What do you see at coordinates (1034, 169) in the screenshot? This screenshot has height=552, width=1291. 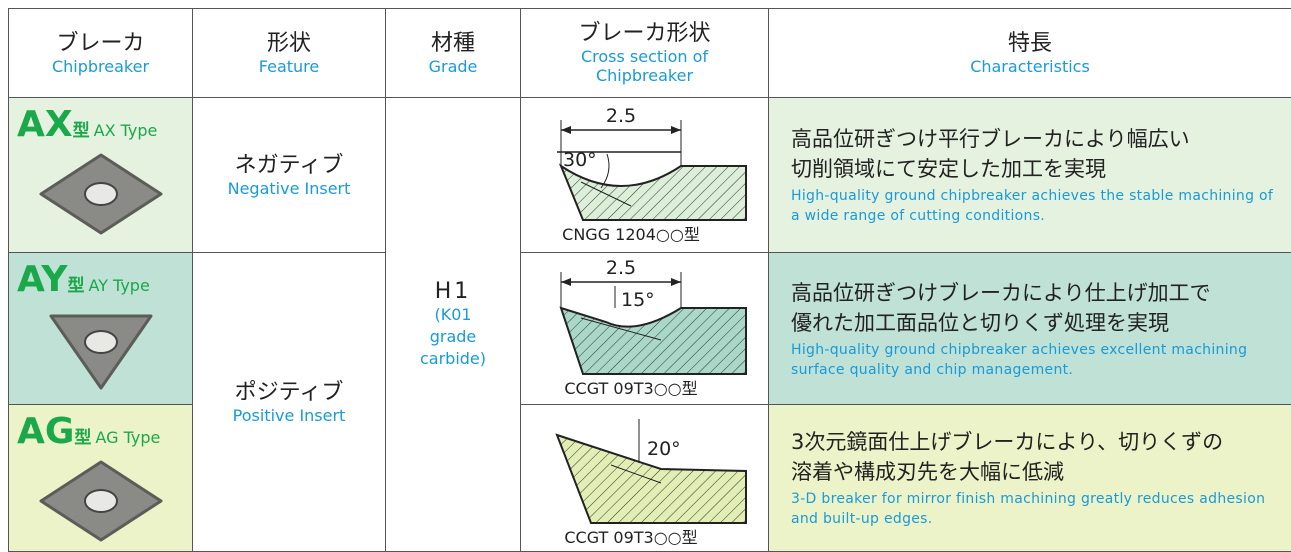 I see `char-ja: 切削領域にて安定した加工を実現` at bounding box center [1034, 169].